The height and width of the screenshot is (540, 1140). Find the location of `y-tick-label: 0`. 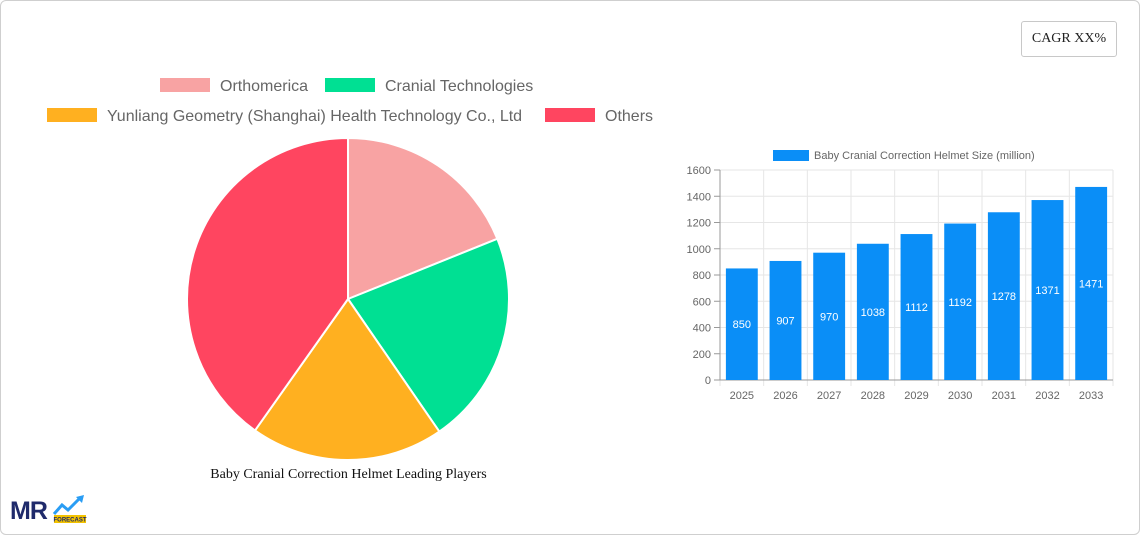

y-tick-label: 0 is located at coordinates (708, 381).